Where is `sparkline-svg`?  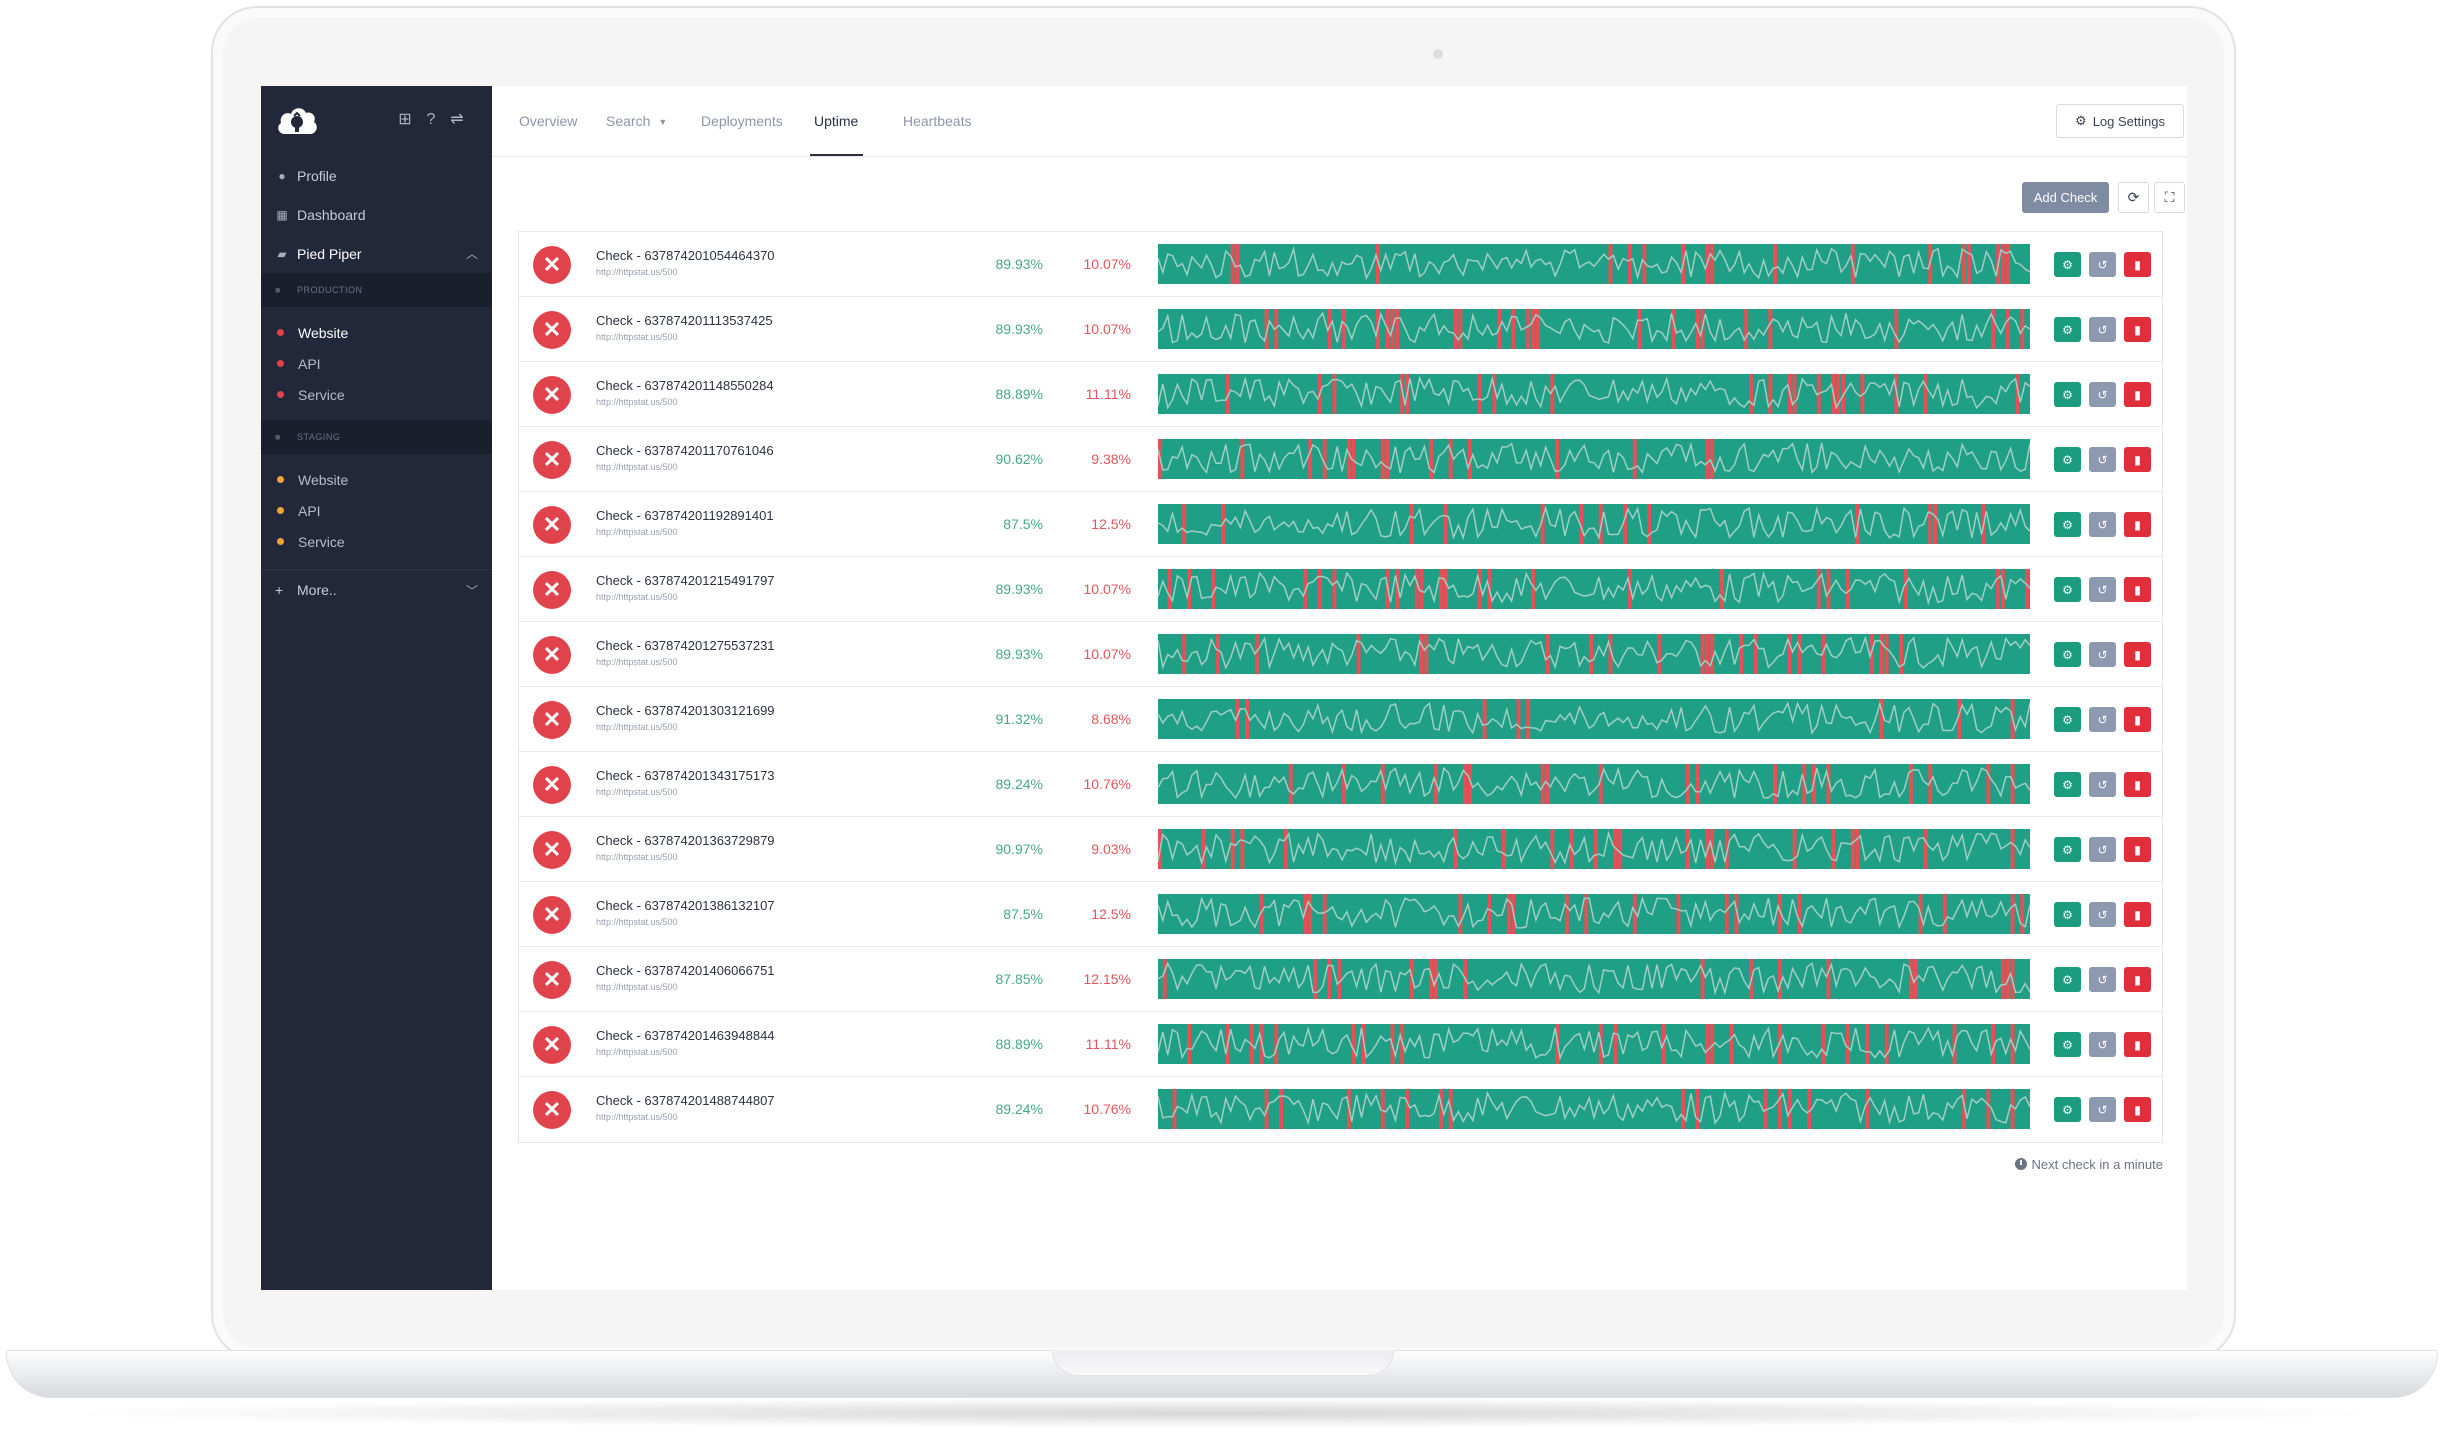 sparkline-svg is located at coordinates (1594, 914).